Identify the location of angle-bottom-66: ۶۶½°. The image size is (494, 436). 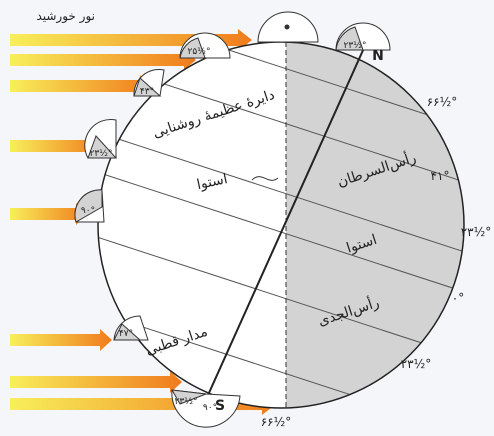
(276, 422).